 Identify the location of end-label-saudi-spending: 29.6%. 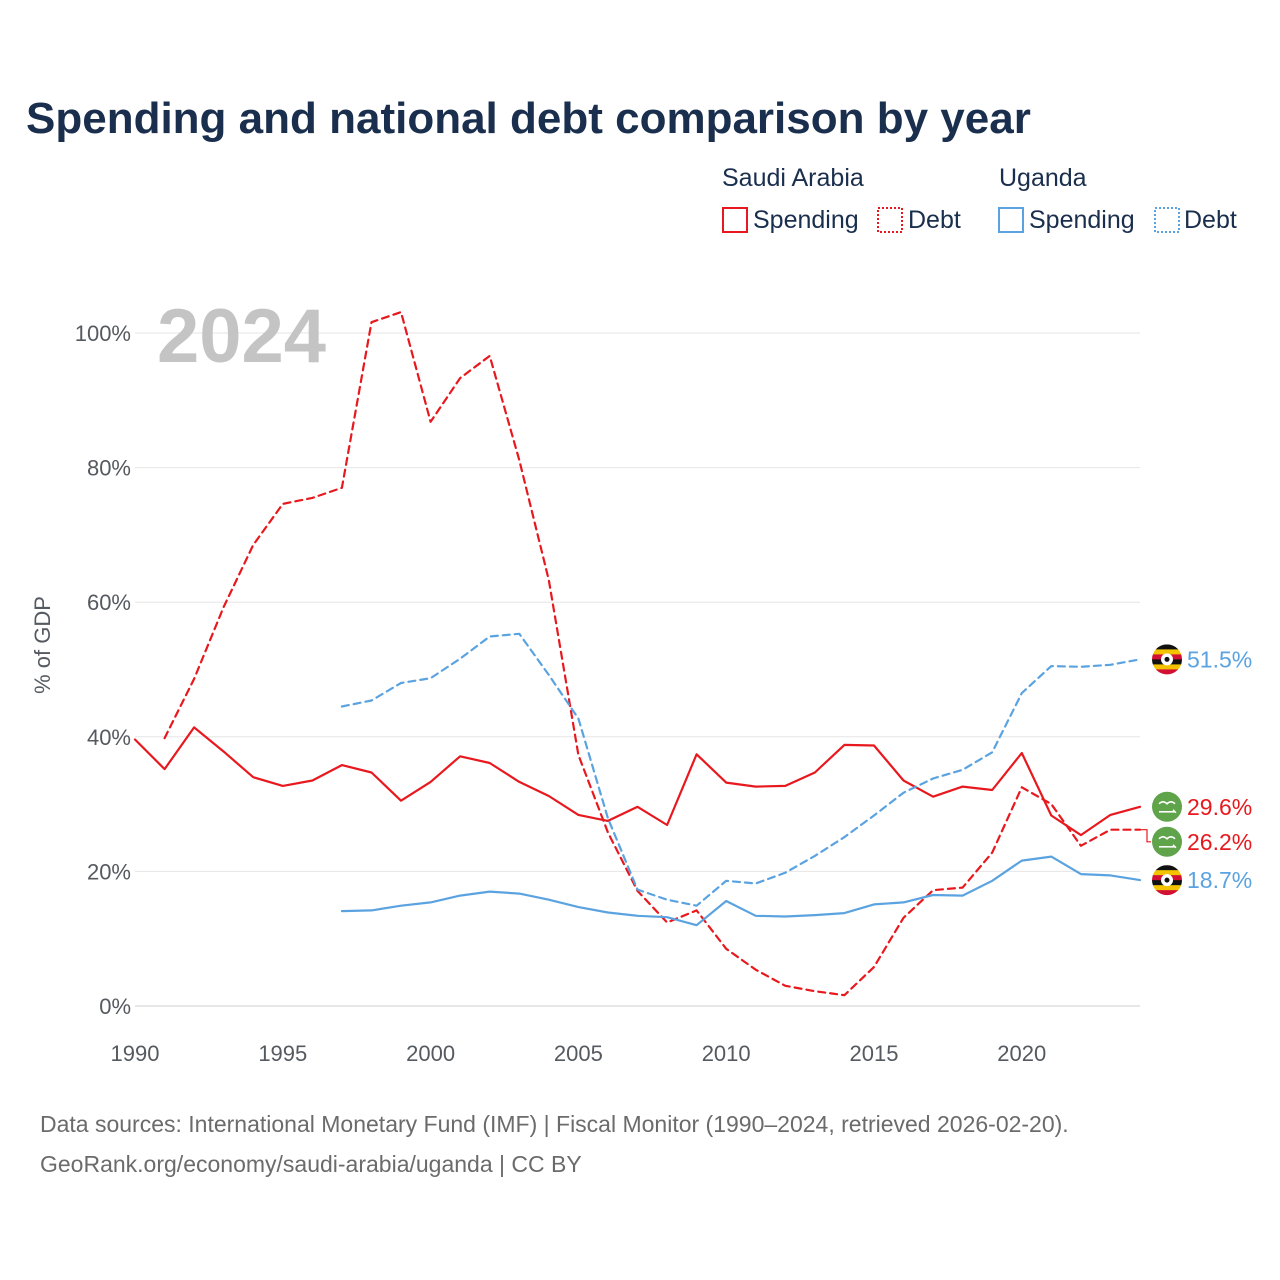
(1219, 807).